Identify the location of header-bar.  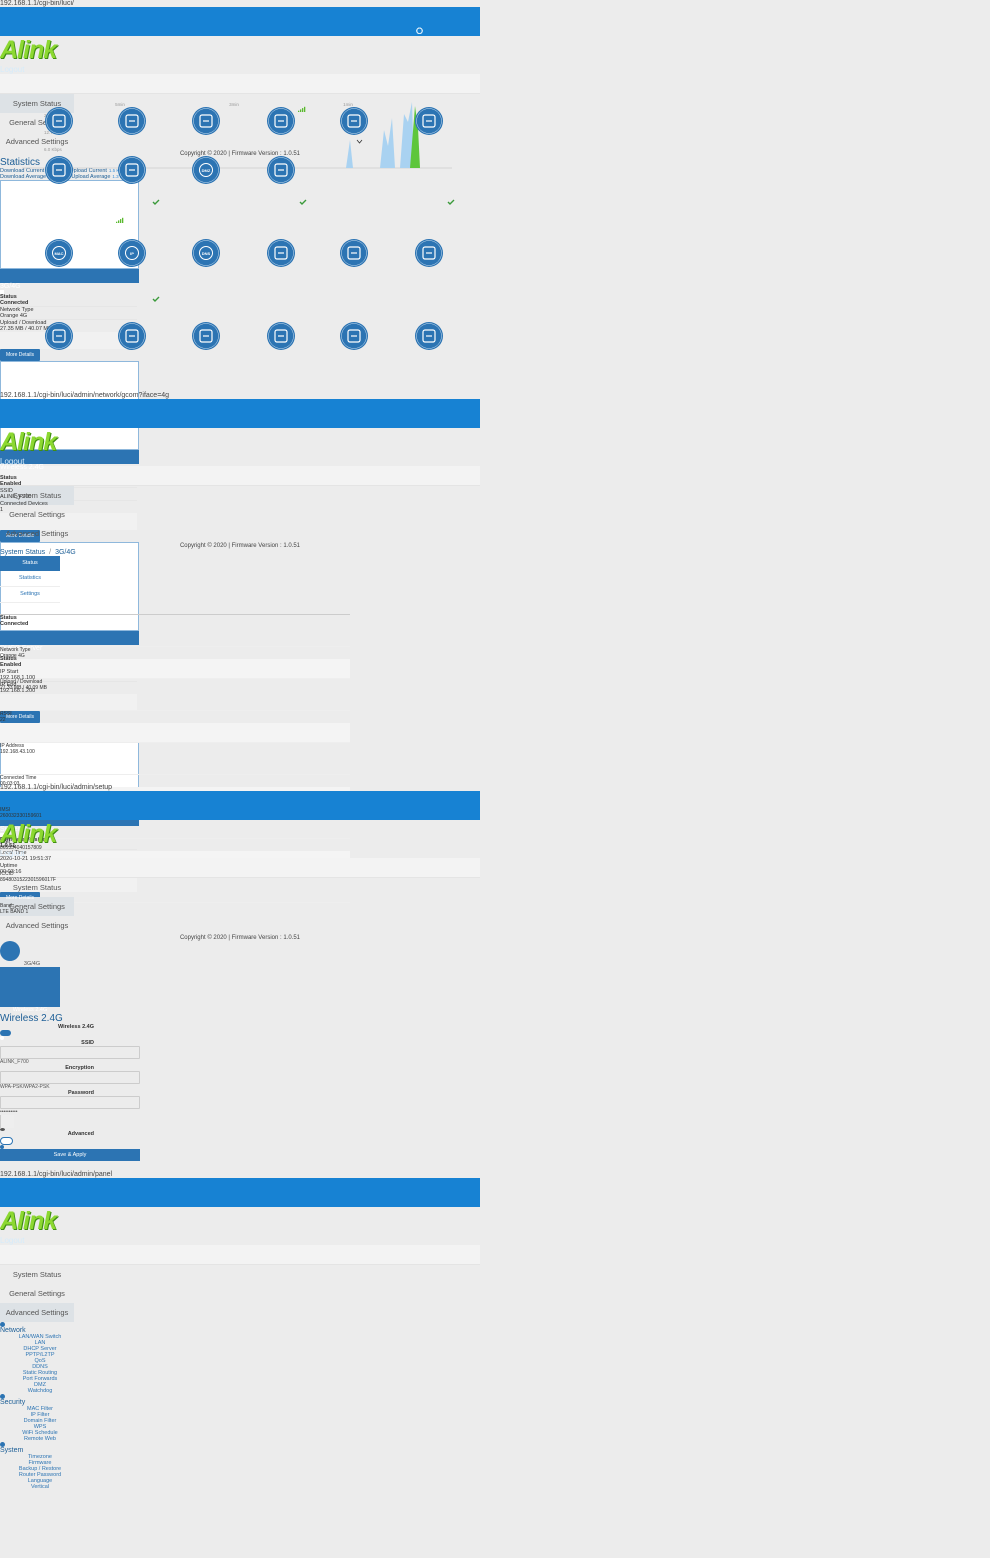
(240, 805).